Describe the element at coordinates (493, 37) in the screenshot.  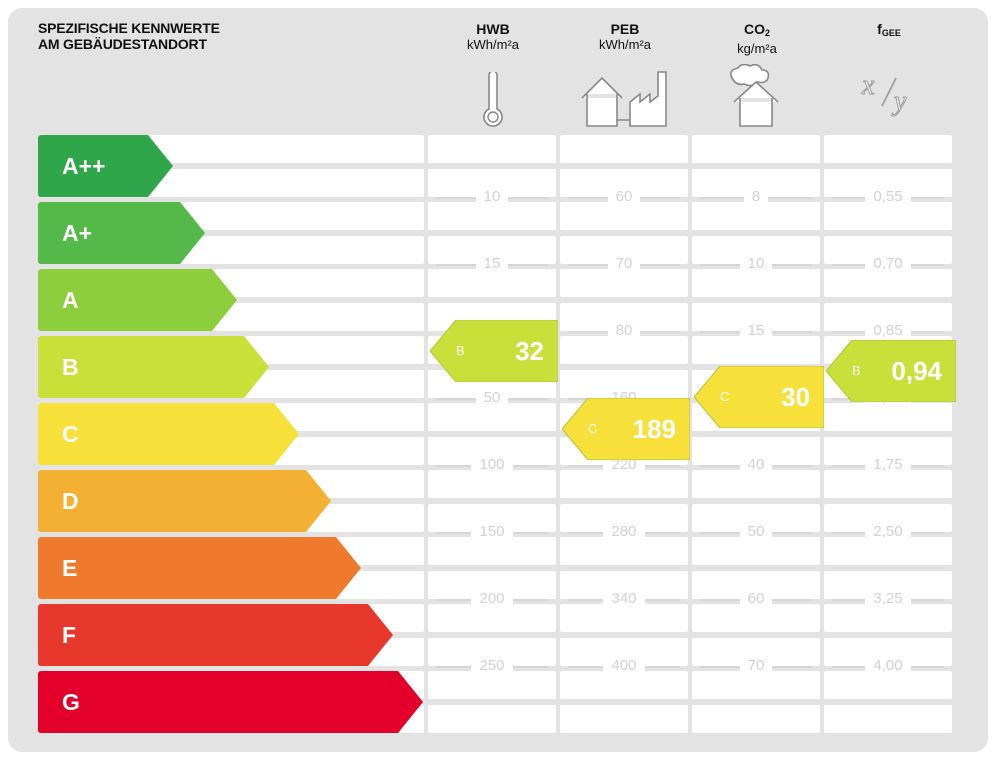
I see `column-header-hwb: HWB kWh/m²a` at that location.